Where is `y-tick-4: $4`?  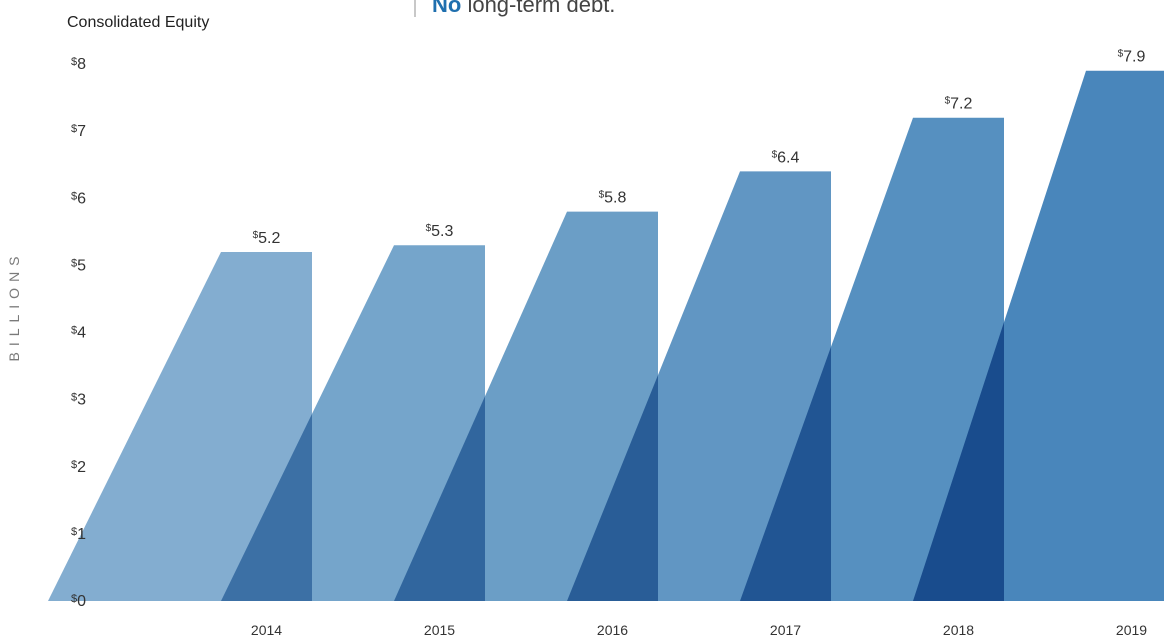 y-tick-4: $4 is located at coordinates (78, 333).